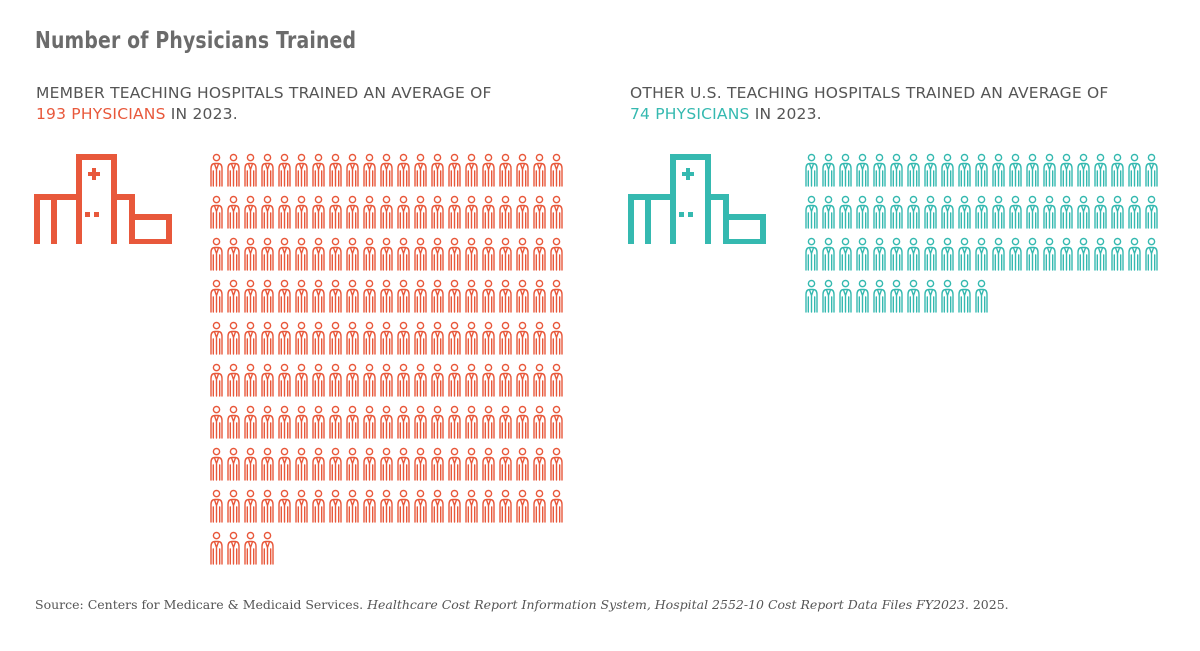  Describe the element at coordinates (988, 604) in the screenshot. I see `source-suffix: 2025.` at that location.